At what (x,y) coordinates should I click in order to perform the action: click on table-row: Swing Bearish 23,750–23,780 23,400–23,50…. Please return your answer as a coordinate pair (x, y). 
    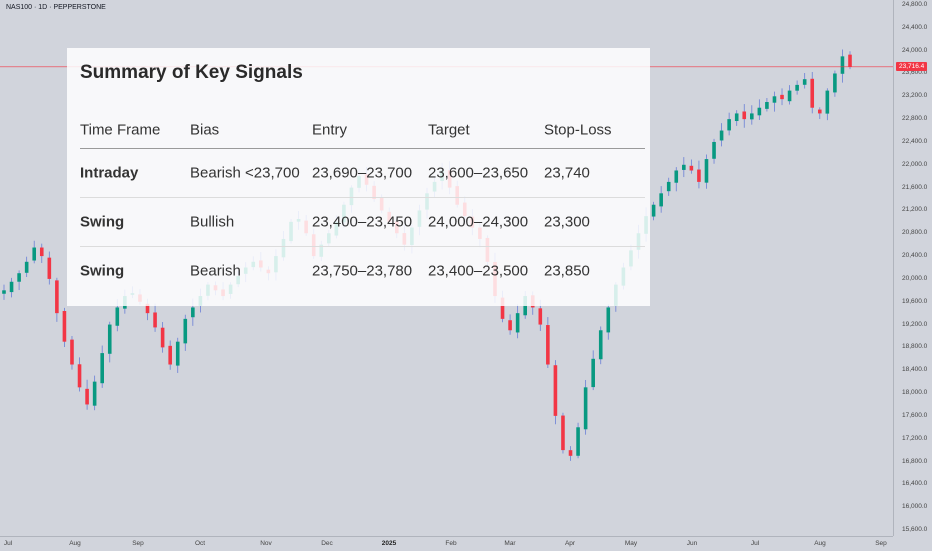
    Looking at the image, I should click on (362, 271).